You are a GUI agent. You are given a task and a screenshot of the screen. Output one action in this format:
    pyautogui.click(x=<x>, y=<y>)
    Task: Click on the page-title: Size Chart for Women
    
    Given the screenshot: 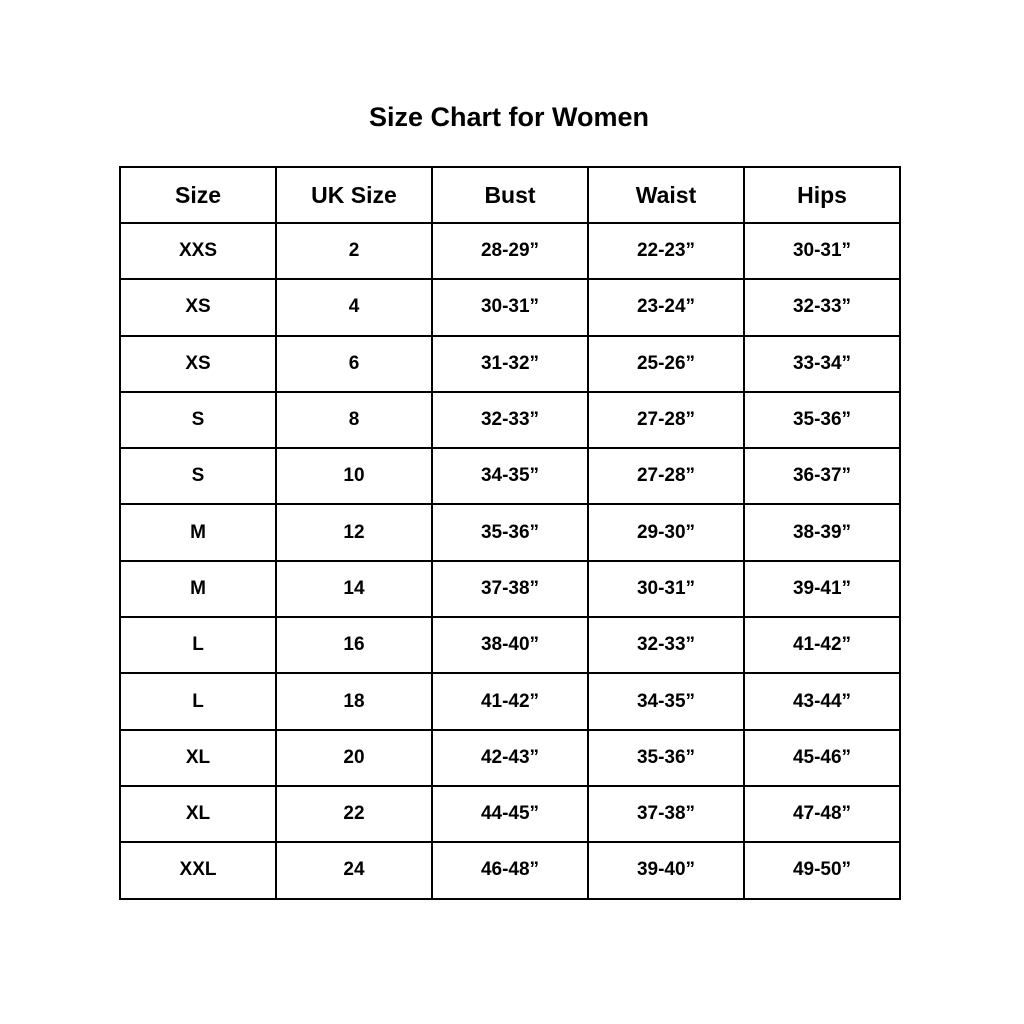 What is the action you would take?
    pyautogui.click(x=509, y=117)
    